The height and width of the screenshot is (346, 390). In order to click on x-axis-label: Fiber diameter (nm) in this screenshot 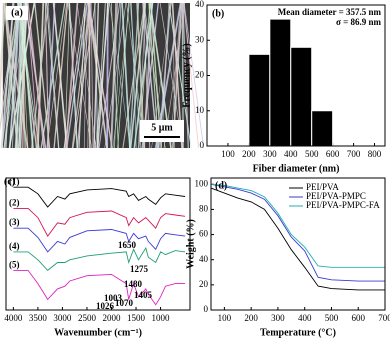, I will do `click(296, 168)`.